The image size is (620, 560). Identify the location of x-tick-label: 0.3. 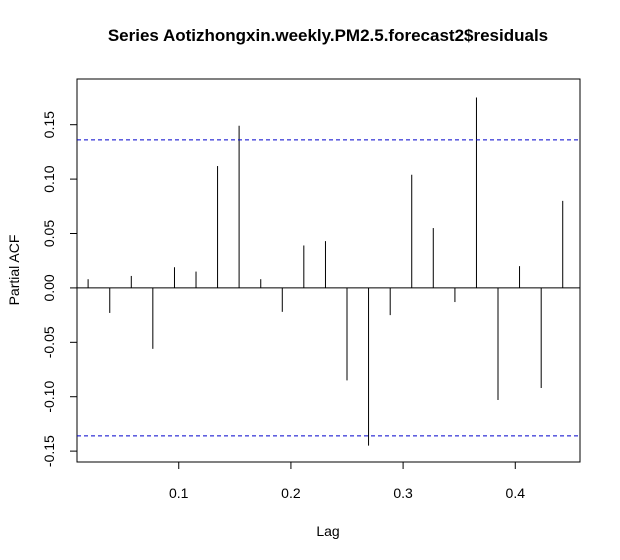
(403, 493).